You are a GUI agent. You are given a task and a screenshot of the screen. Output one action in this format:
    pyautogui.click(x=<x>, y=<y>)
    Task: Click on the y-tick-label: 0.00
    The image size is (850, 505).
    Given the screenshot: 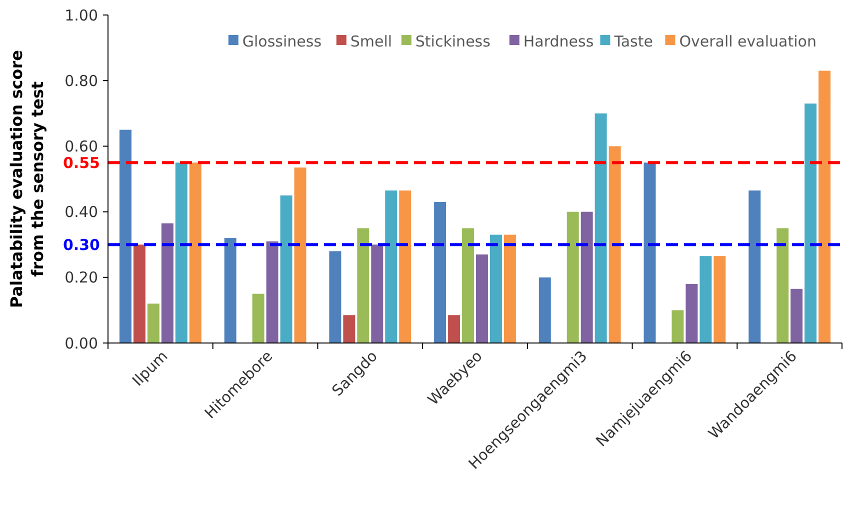 What is the action you would take?
    pyautogui.click(x=81, y=343)
    